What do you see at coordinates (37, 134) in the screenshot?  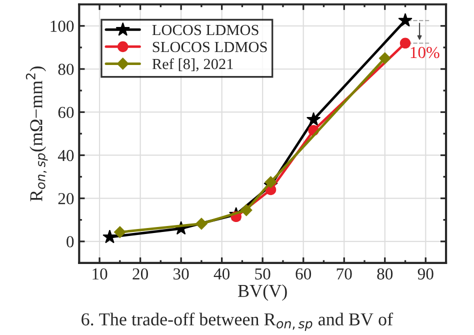 I see `y-axis-title: R$_{on,sp}$(mΩ−mm$^{2}$)` at bounding box center [37, 134].